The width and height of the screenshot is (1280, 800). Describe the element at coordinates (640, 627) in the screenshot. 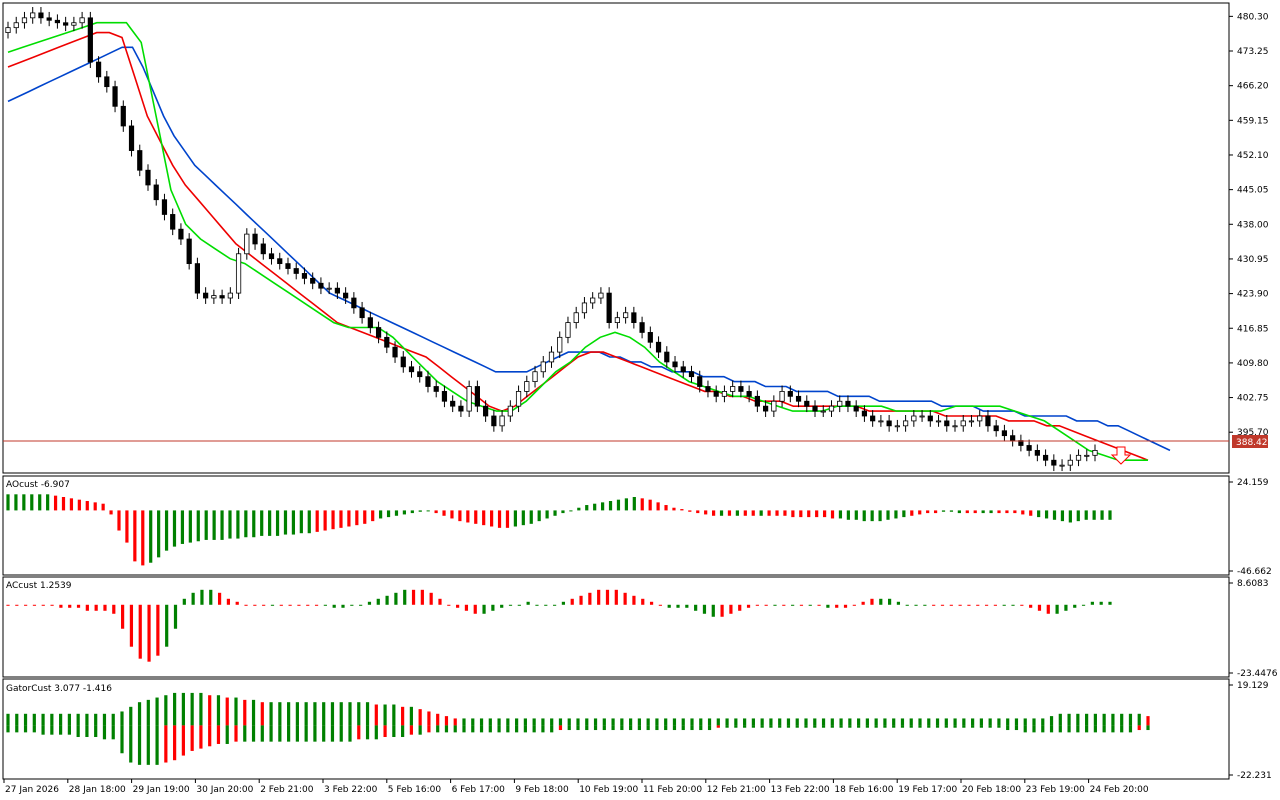

I see `ac-pane: ACcust 1.2539 8.6083 -23.4476` at that location.